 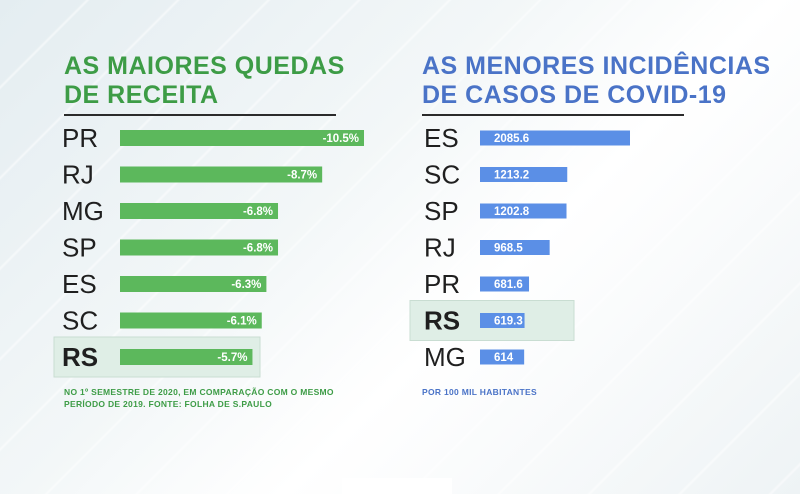 What do you see at coordinates (232, 358) in the screenshot?
I see `value-label-rs: -5.7%` at bounding box center [232, 358].